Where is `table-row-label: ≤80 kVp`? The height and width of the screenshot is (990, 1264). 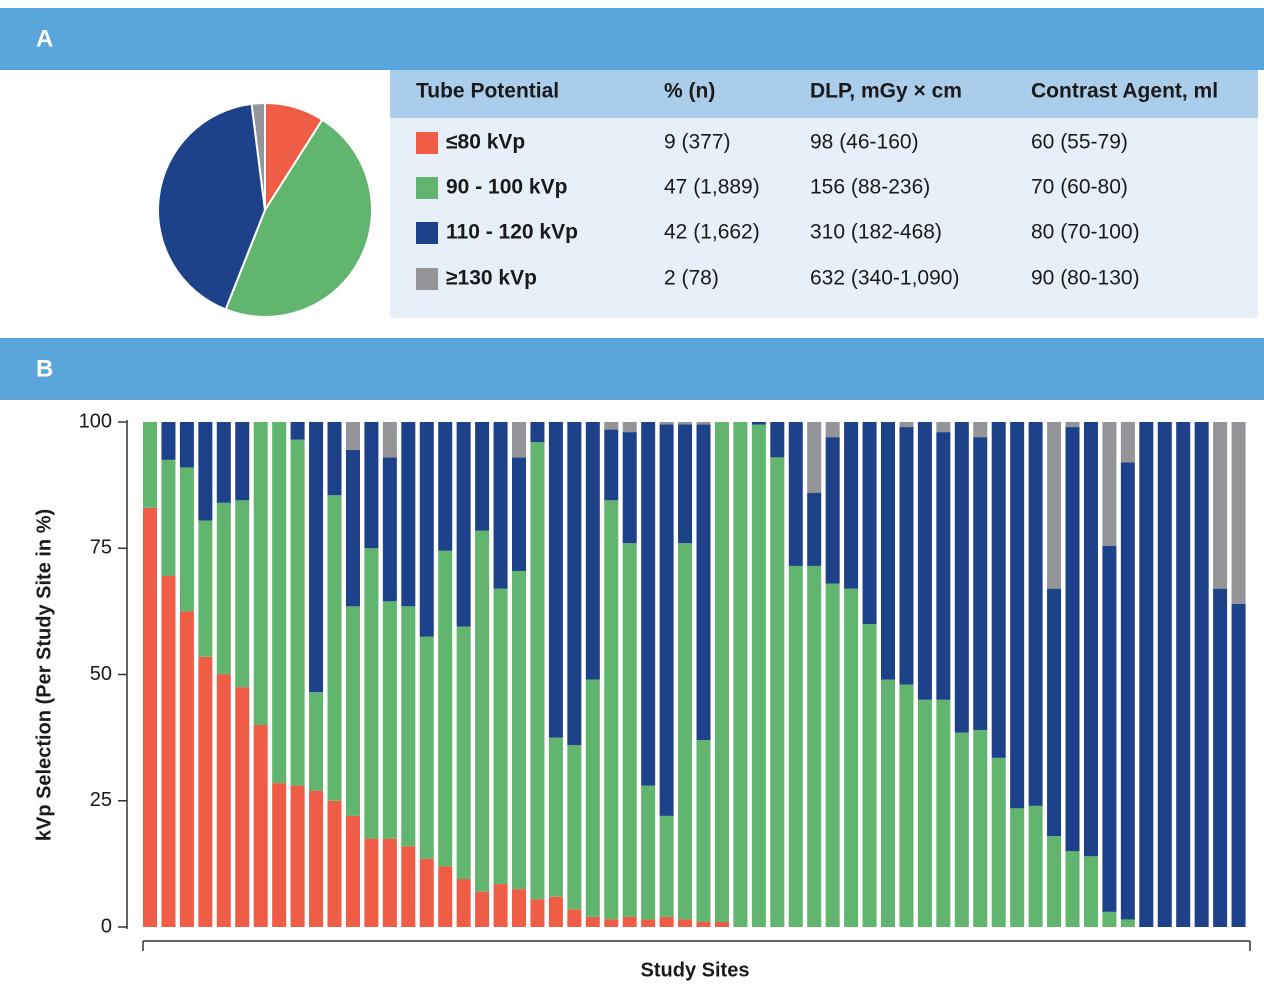 table-row-label: ≤80 kVp is located at coordinates (485, 142).